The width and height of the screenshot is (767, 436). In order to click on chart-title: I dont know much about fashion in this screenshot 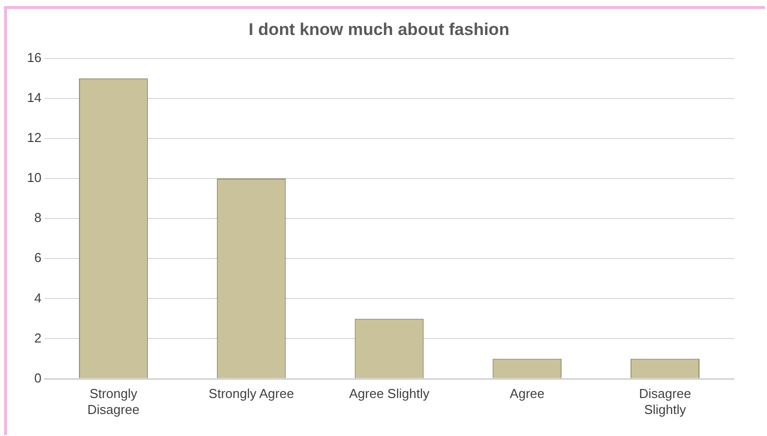, I will do `click(379, 29)`.